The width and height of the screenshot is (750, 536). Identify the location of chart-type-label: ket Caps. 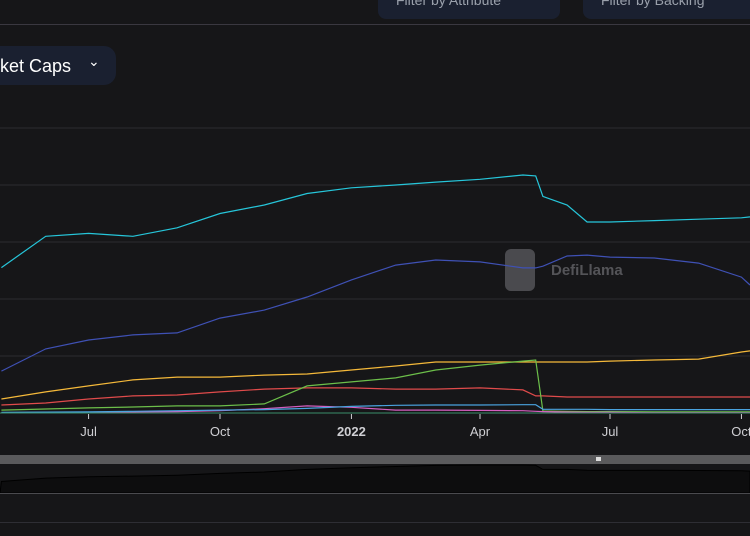
(36, 66).